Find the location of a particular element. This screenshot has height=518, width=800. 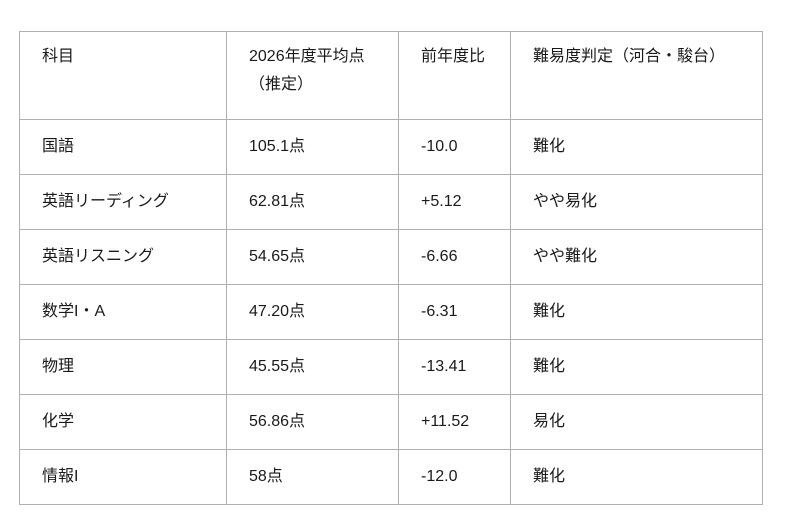

cell-yoy: +5.12 is located at coordinates (454, 202).